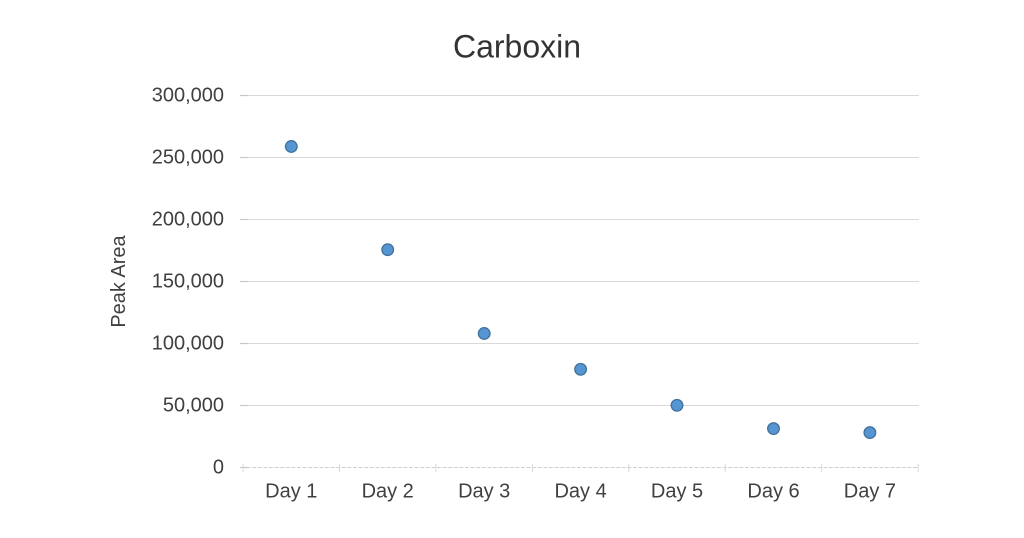 The height and width of the screenshot is (538, 1024). I want to click on svg-text: 150,000, so click(188, 282).